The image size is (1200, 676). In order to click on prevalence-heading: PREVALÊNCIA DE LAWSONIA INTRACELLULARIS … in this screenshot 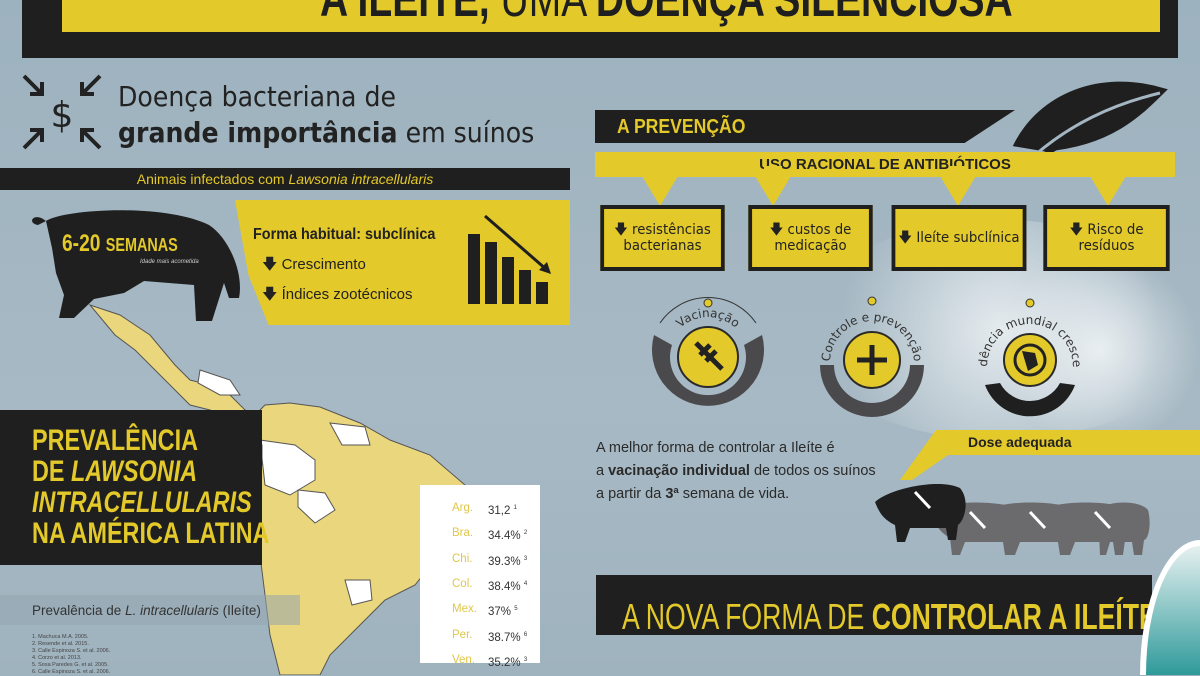, I will do `click(151, 487)`.